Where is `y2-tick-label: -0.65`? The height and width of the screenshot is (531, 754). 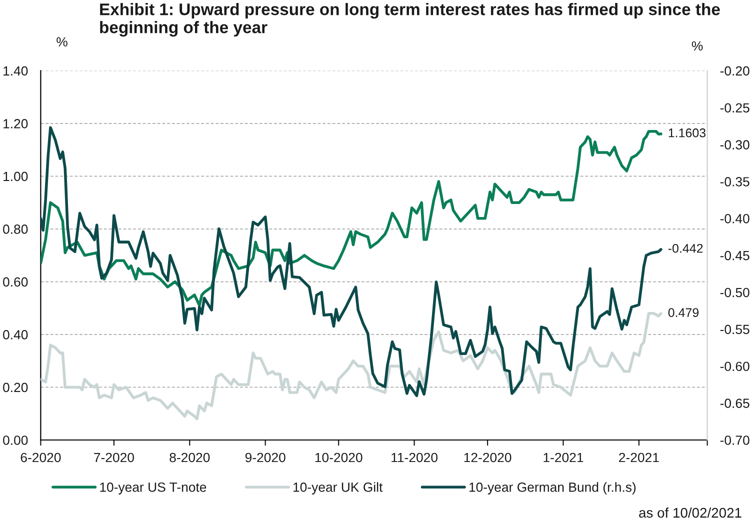
y2-tick-label: -0.65 is located at coordinates (735, 403).